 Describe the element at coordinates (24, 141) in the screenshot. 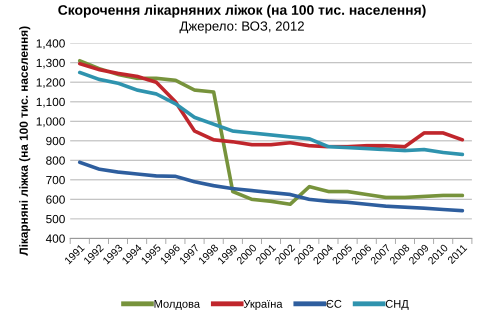

I see `y-axis-title: Лікарняні ліжка (на 100 тис. населення)` at that location.